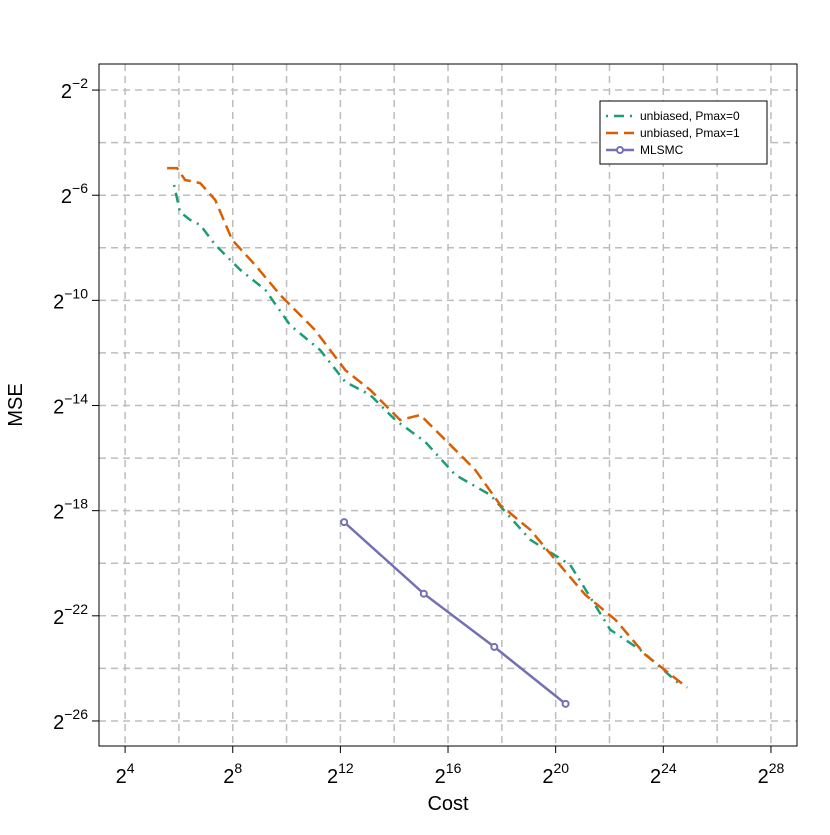 The width and height of the screenshot is (830, 835). What do you see at coordinates (76, 609) in the screenshot?
I see `tick-exponent: −22` at bounding box center [76, 609].